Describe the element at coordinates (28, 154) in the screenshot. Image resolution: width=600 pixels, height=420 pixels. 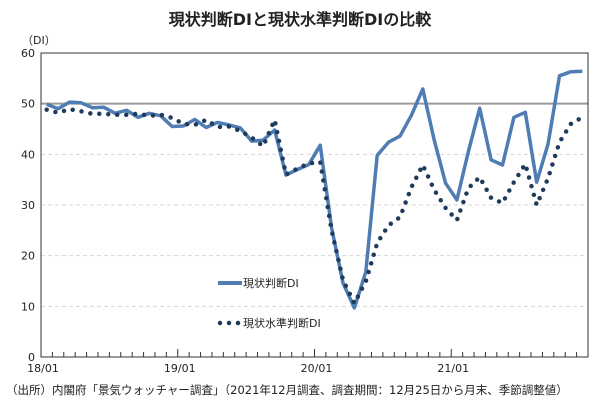
I see `y-tick-label: 40` at that location.